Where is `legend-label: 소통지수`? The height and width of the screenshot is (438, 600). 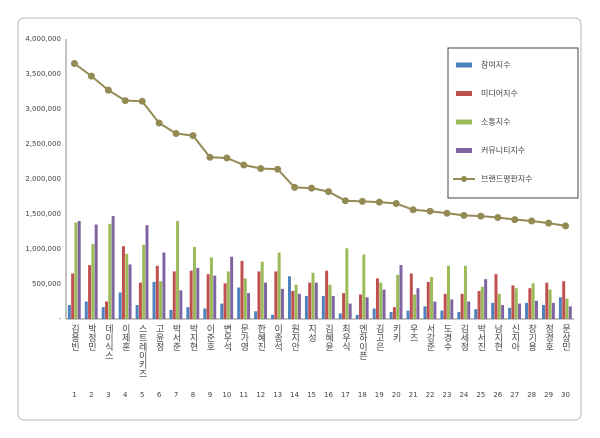 legend-label: 소통지수 is located at coordinates (495, 122).